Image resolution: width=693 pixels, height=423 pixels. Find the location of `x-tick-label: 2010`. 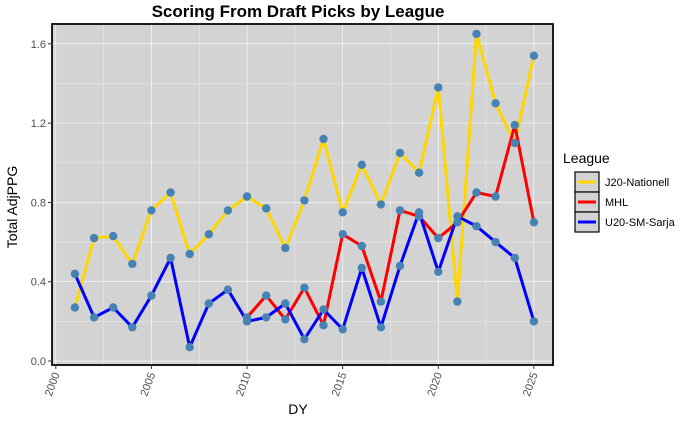

x-tick-label: 2010 is located at coordinates (244, 384).